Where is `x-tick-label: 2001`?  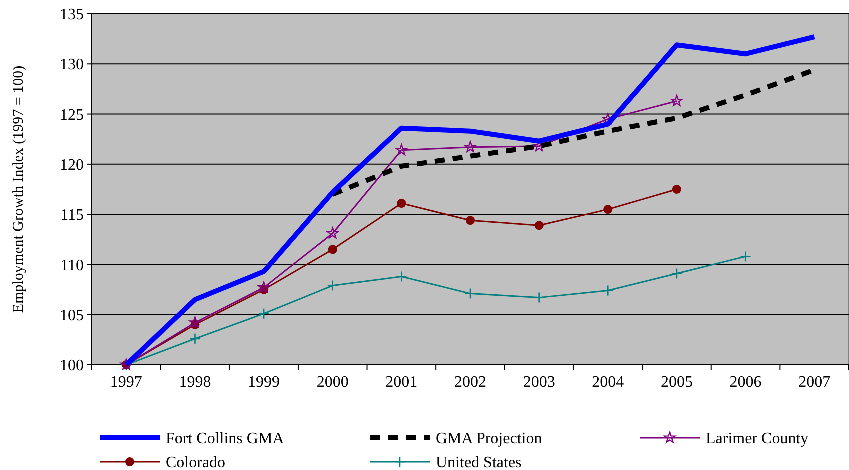 x-tick-label: 2001 is located at coordinates (402, 382).